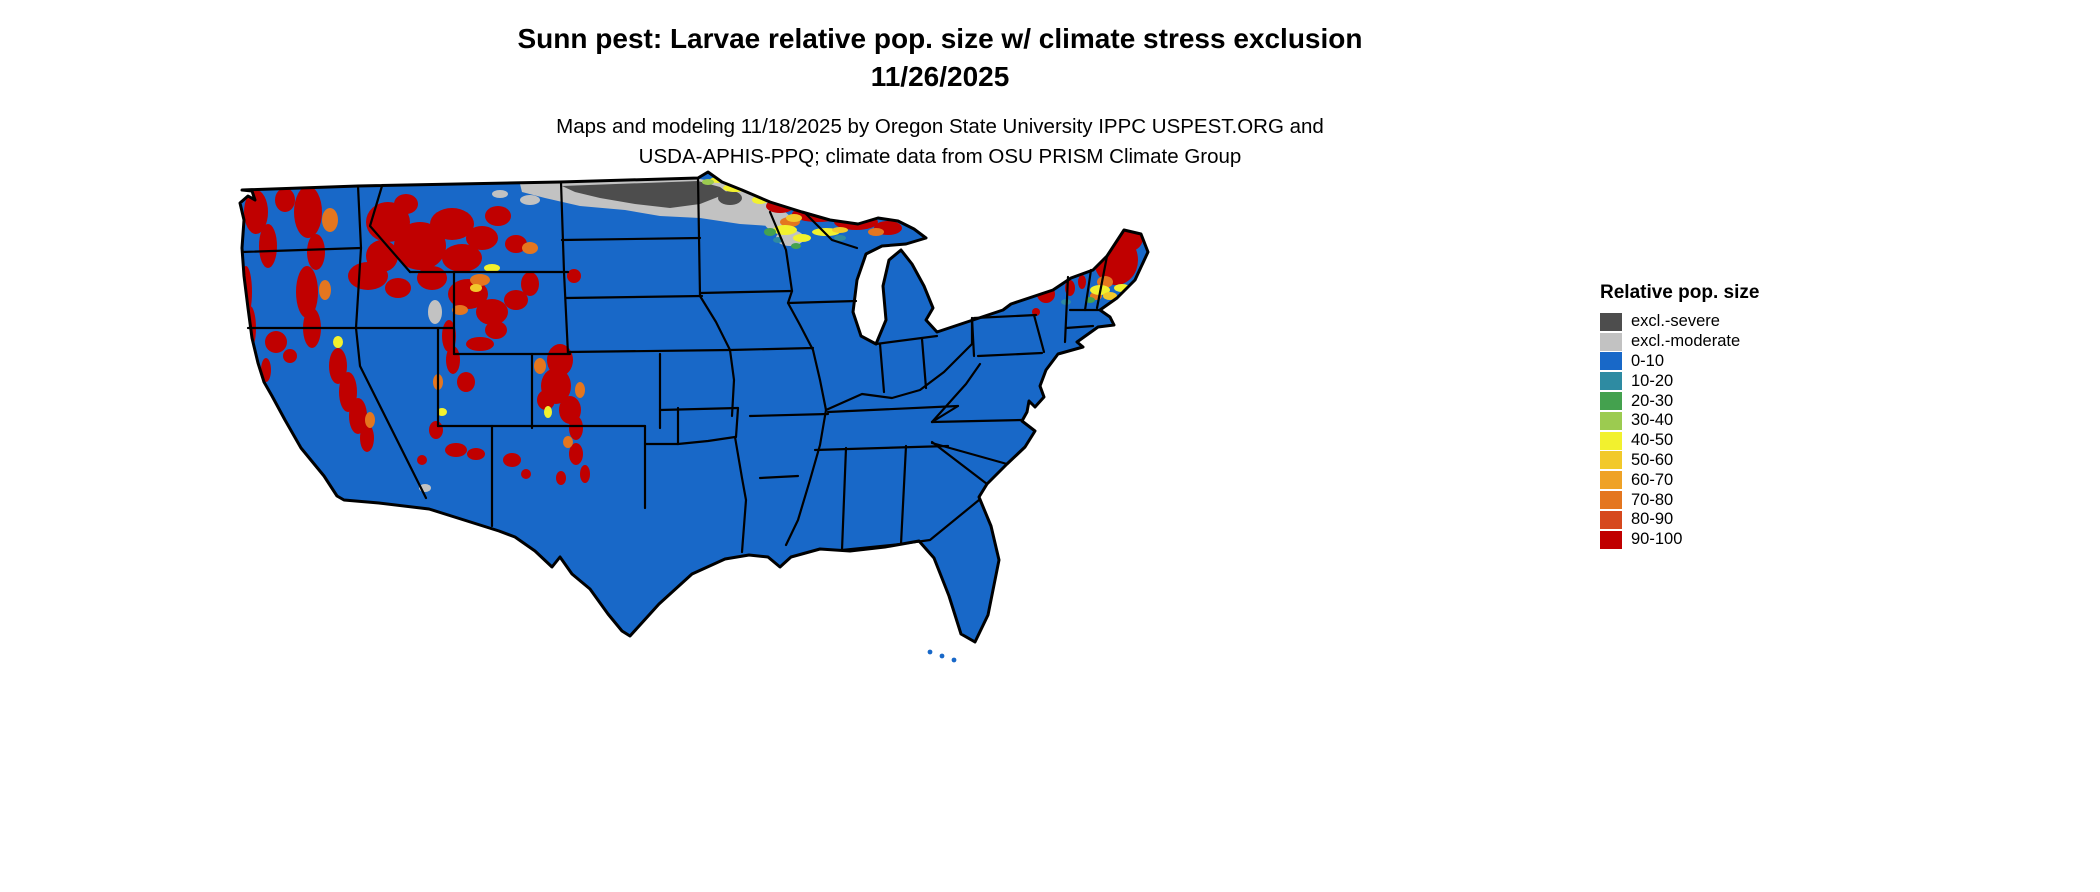  I want to click on legend-title: Relative pop. size, so click(1680, 292).